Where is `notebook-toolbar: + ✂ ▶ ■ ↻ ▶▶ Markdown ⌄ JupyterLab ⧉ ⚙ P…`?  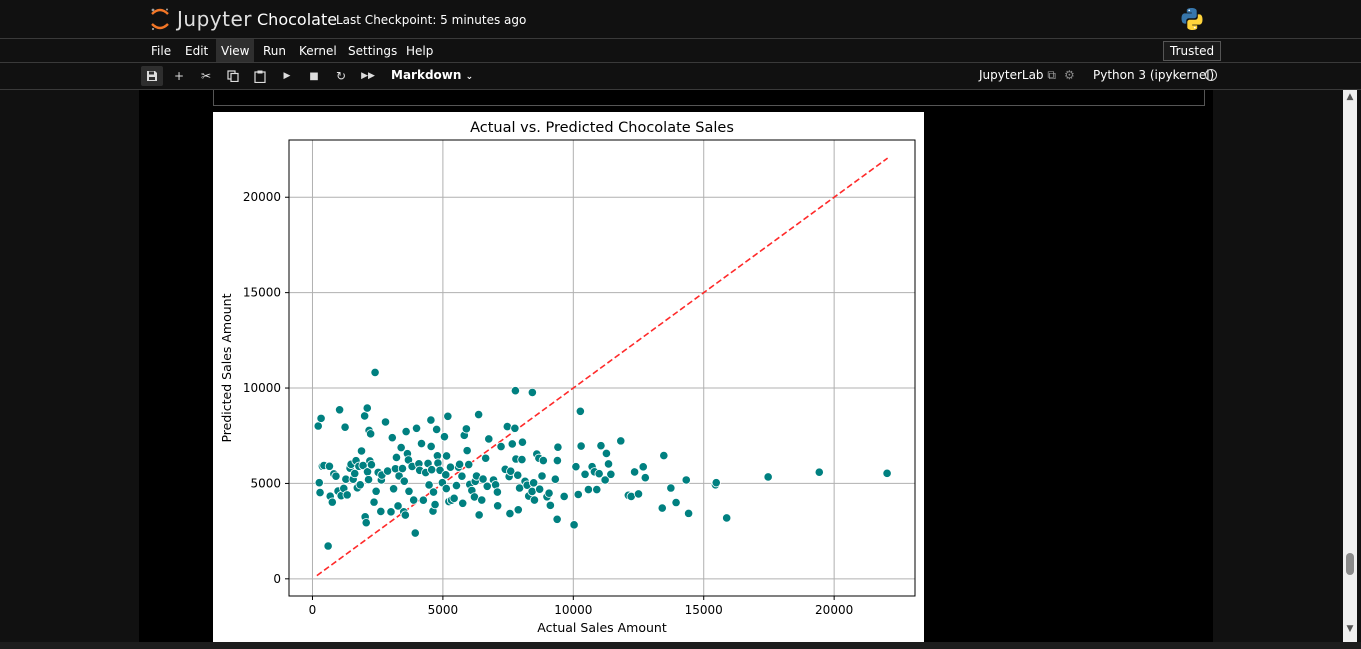 notebook-toolbar: + ✂ ▶ ■ ↻ ▶▶ Markdown ⌄ JupyterLab ⧉ ⚙ P… is located at coordinates (680, 76).